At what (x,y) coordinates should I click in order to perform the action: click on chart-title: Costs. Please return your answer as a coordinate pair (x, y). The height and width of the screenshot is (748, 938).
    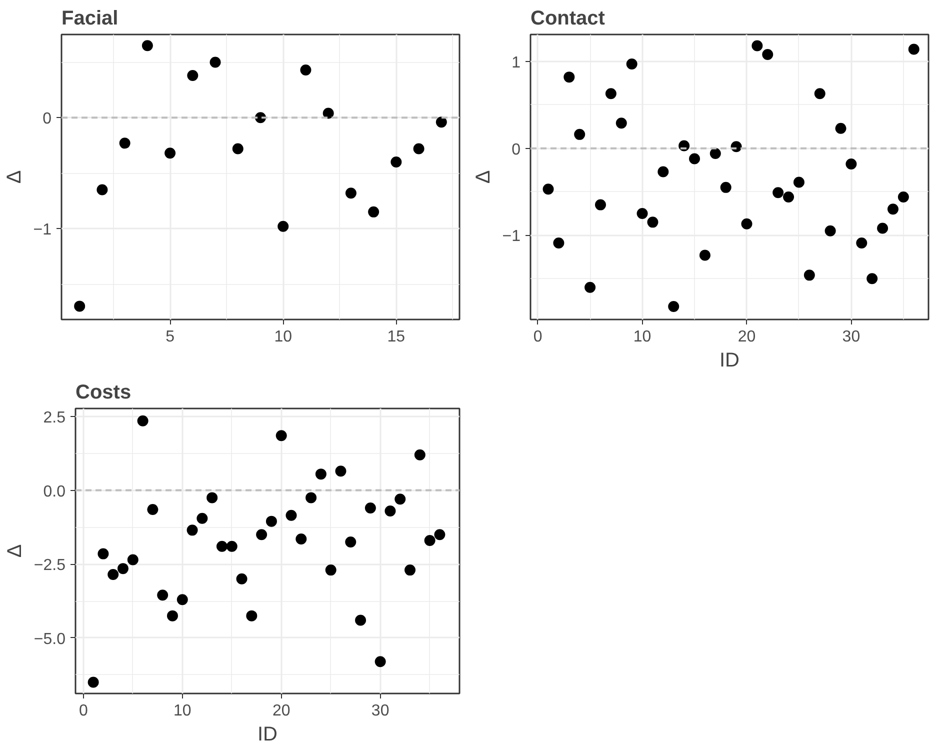
    Looking at the image, I should click on (104, 393).